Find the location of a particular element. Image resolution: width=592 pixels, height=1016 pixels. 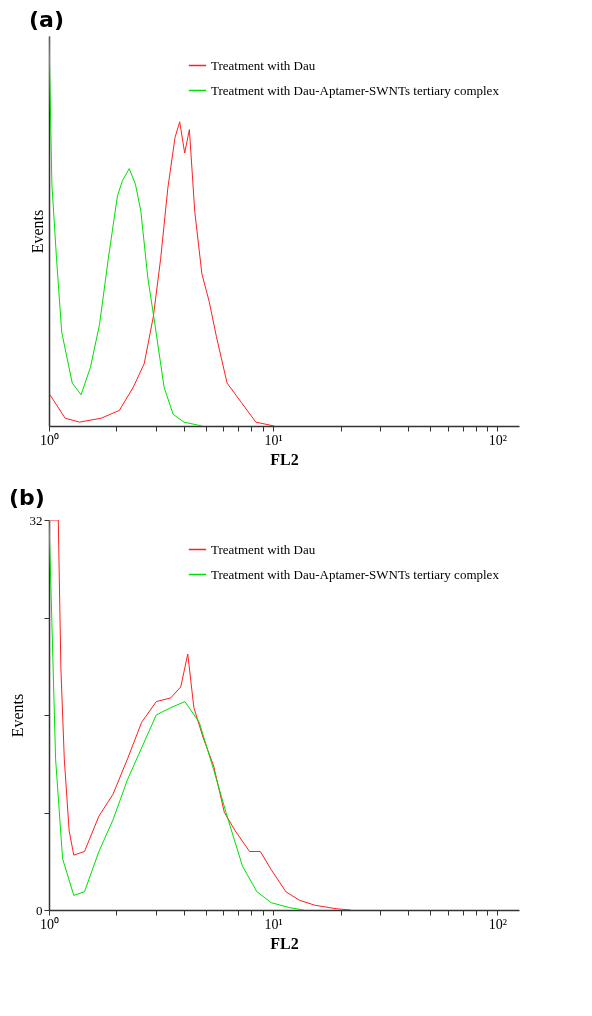

chart-title: (b) is located at coordinates (27, 497).